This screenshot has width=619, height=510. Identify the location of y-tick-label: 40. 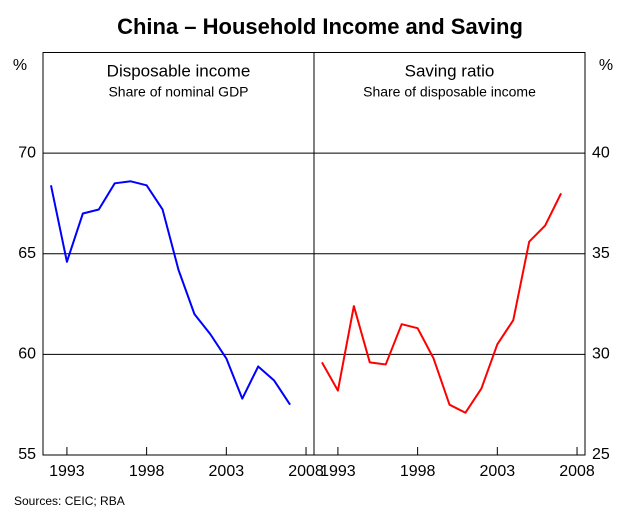
(601, 152).